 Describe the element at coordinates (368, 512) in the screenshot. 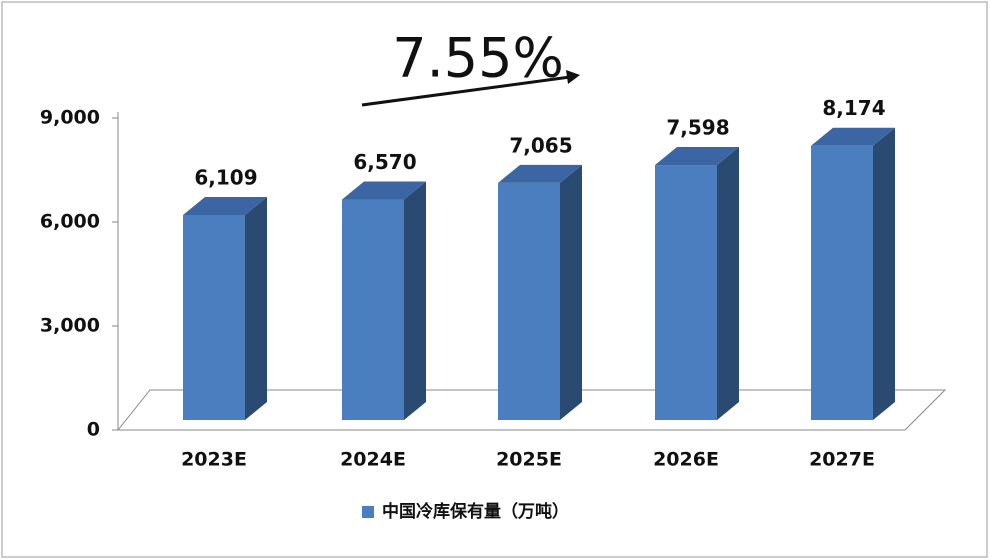

I see `legend-swatch` at that location.